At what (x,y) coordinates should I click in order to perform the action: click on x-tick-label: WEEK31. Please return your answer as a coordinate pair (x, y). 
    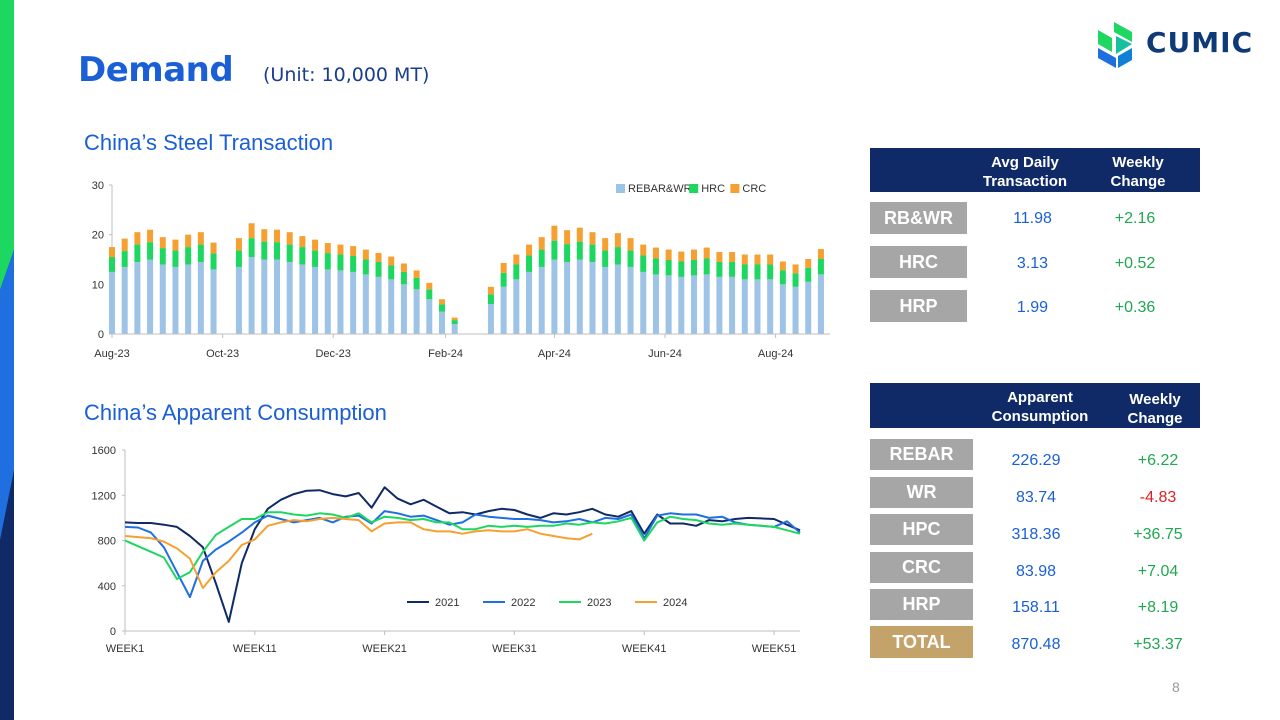
    Looking at the image, I should click on (514, 649).